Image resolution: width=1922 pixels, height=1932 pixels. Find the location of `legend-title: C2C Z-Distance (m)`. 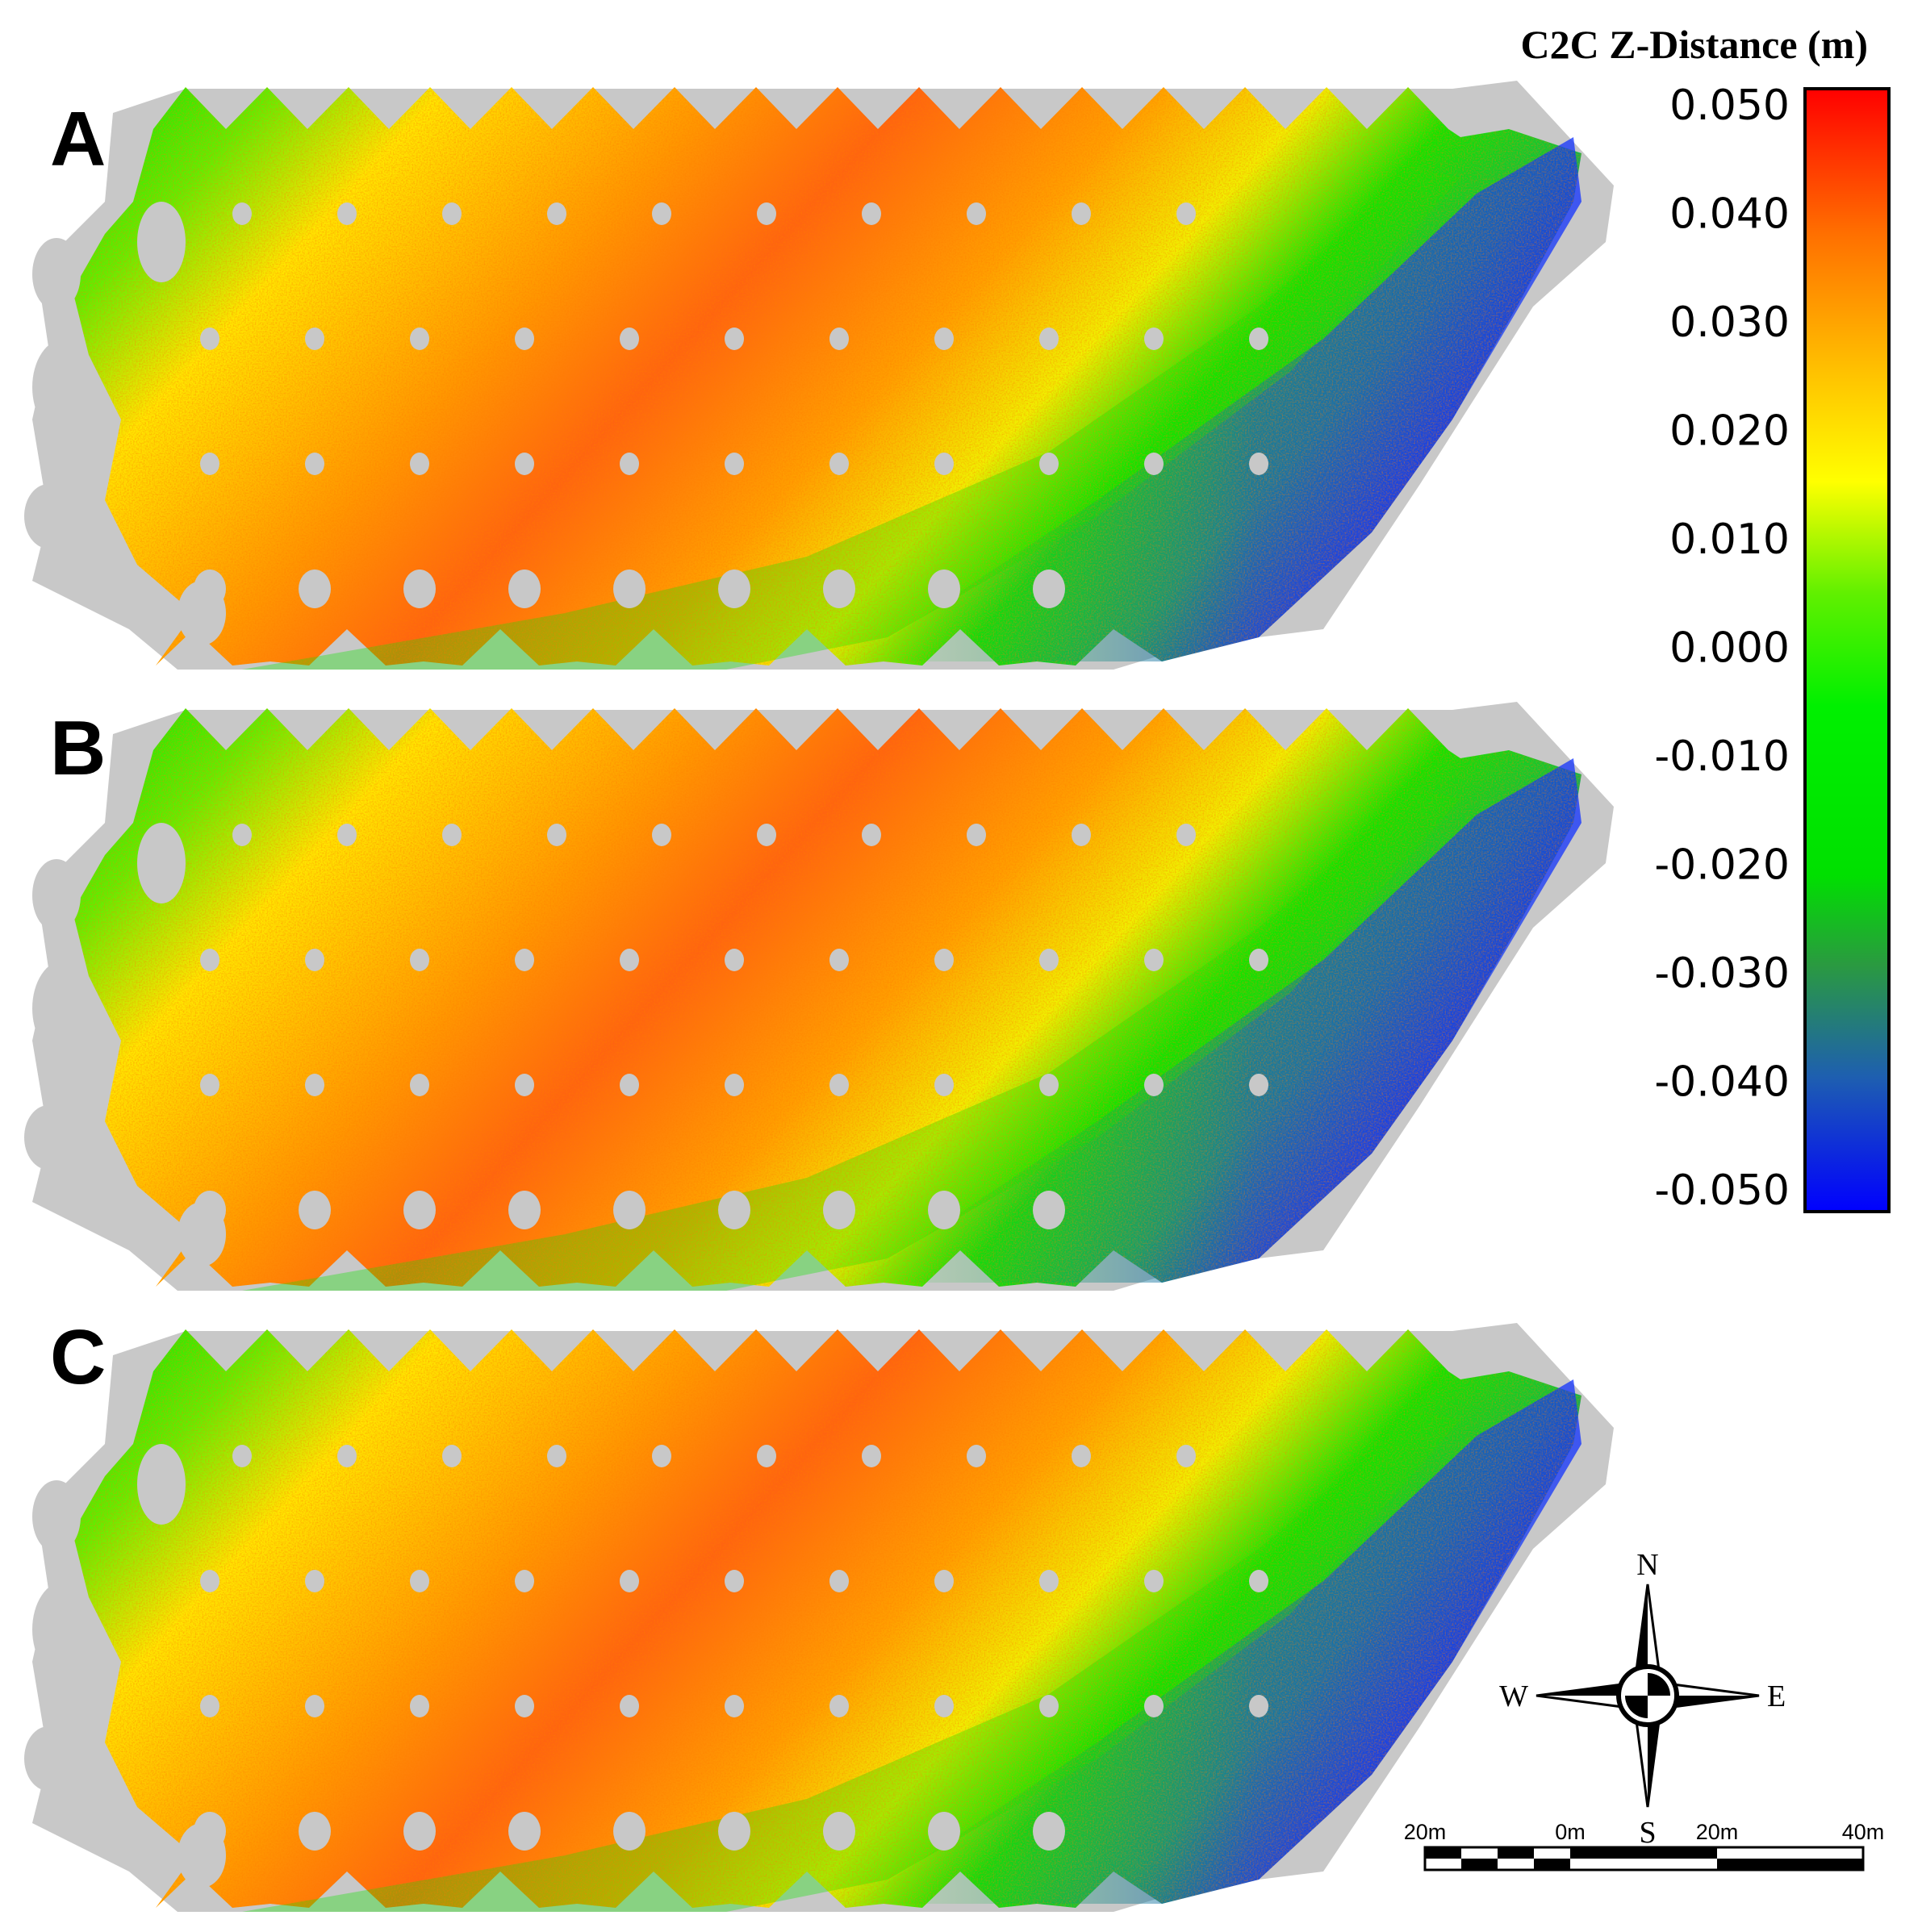

legend-title: C2C Z-Distance (m) is located at coordinates (1694, 44).